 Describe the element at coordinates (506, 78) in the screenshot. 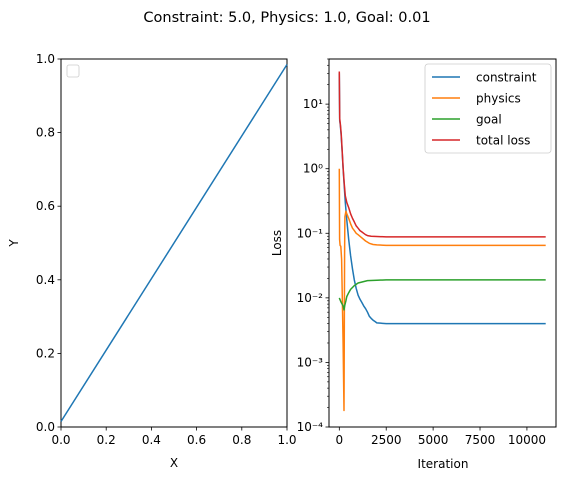

I see `legend-label-constraint: constraint` at that location.